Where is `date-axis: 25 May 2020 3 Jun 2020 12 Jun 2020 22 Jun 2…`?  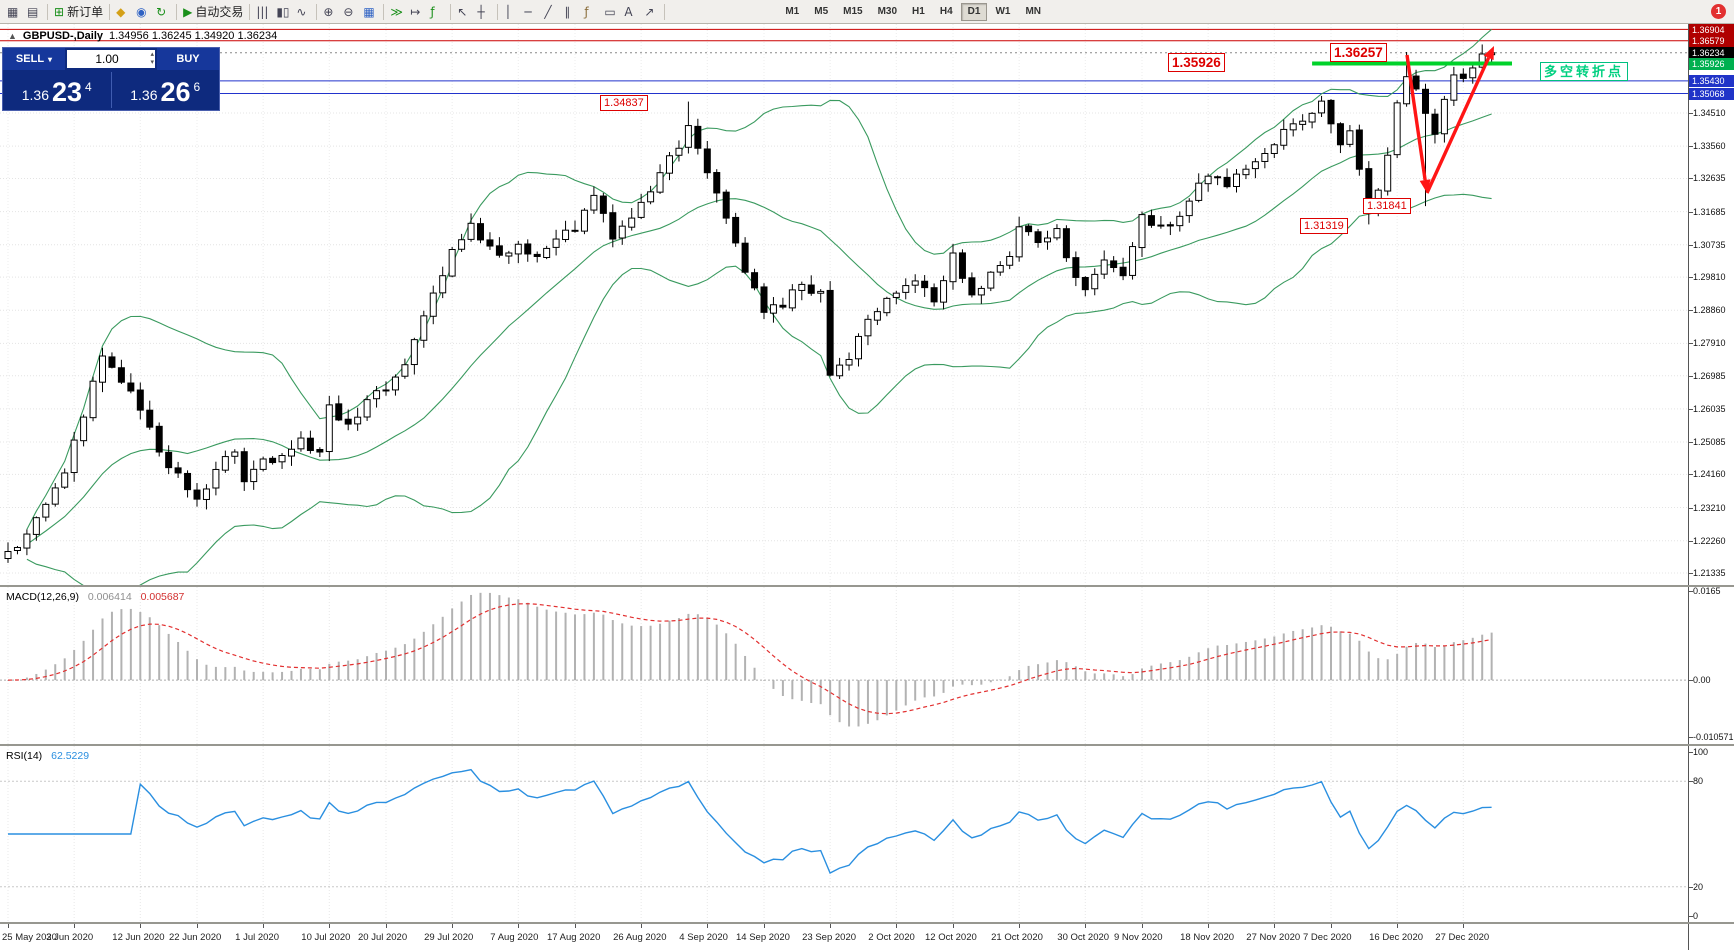 date-axis: 25 May 2020 3 Jun 2020 12 Jun 2020 22 Jun 2… is located at coordinates (844, 937).